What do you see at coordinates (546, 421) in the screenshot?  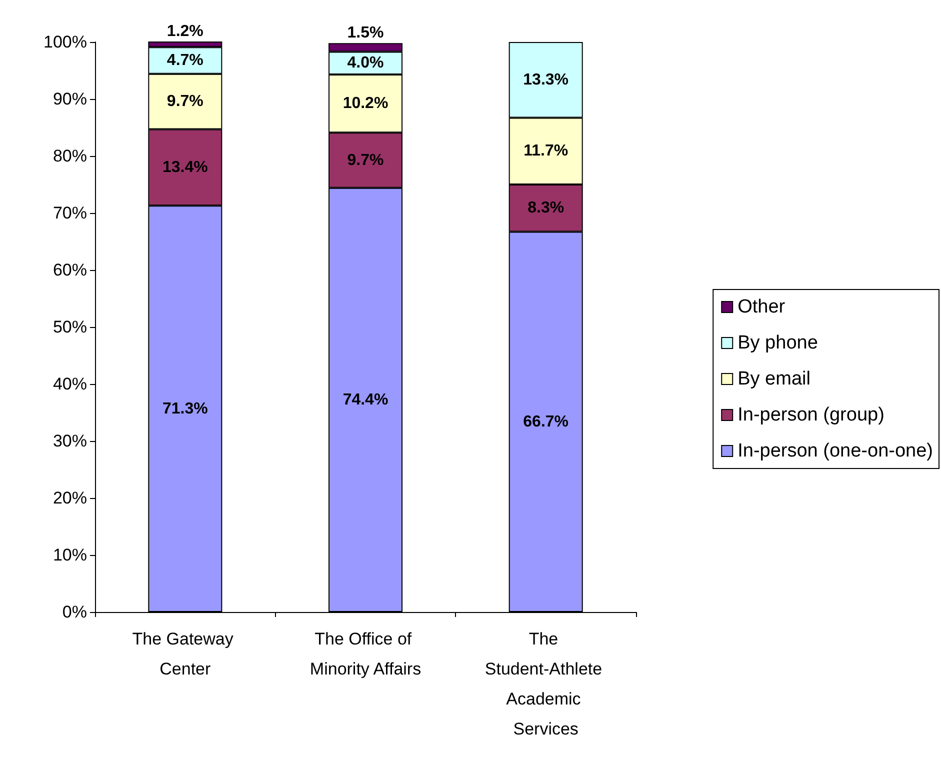 I see `data-label: 66.7%` at bounding box center [546, 421].